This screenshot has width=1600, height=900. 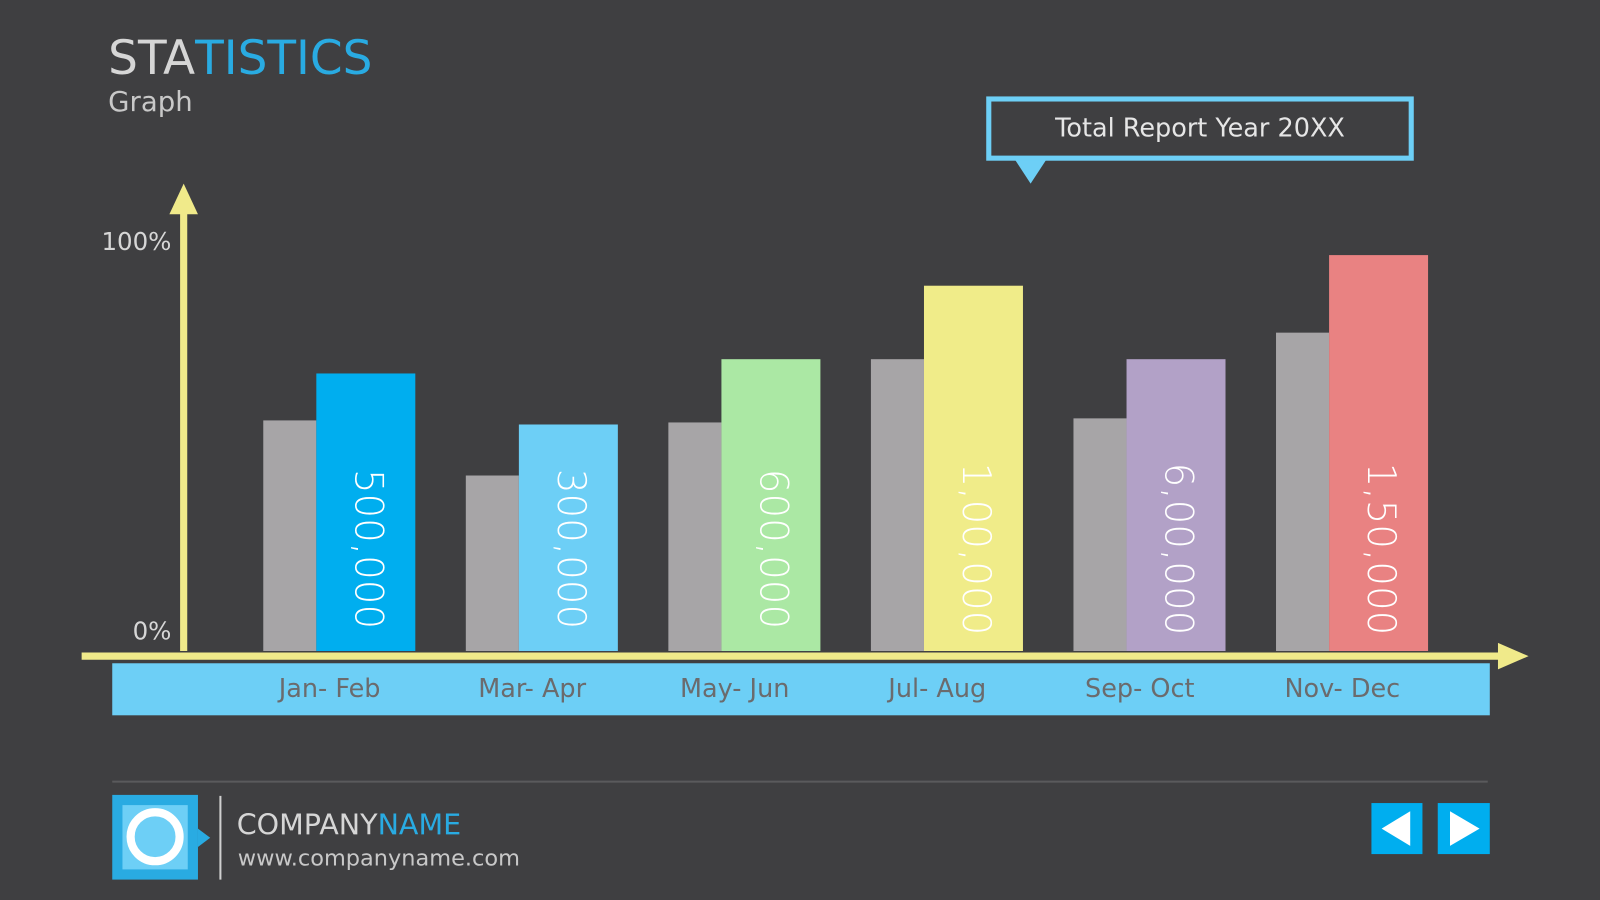 I want to click on company-name: COMPANYNAME, so click(x=349, y=825).